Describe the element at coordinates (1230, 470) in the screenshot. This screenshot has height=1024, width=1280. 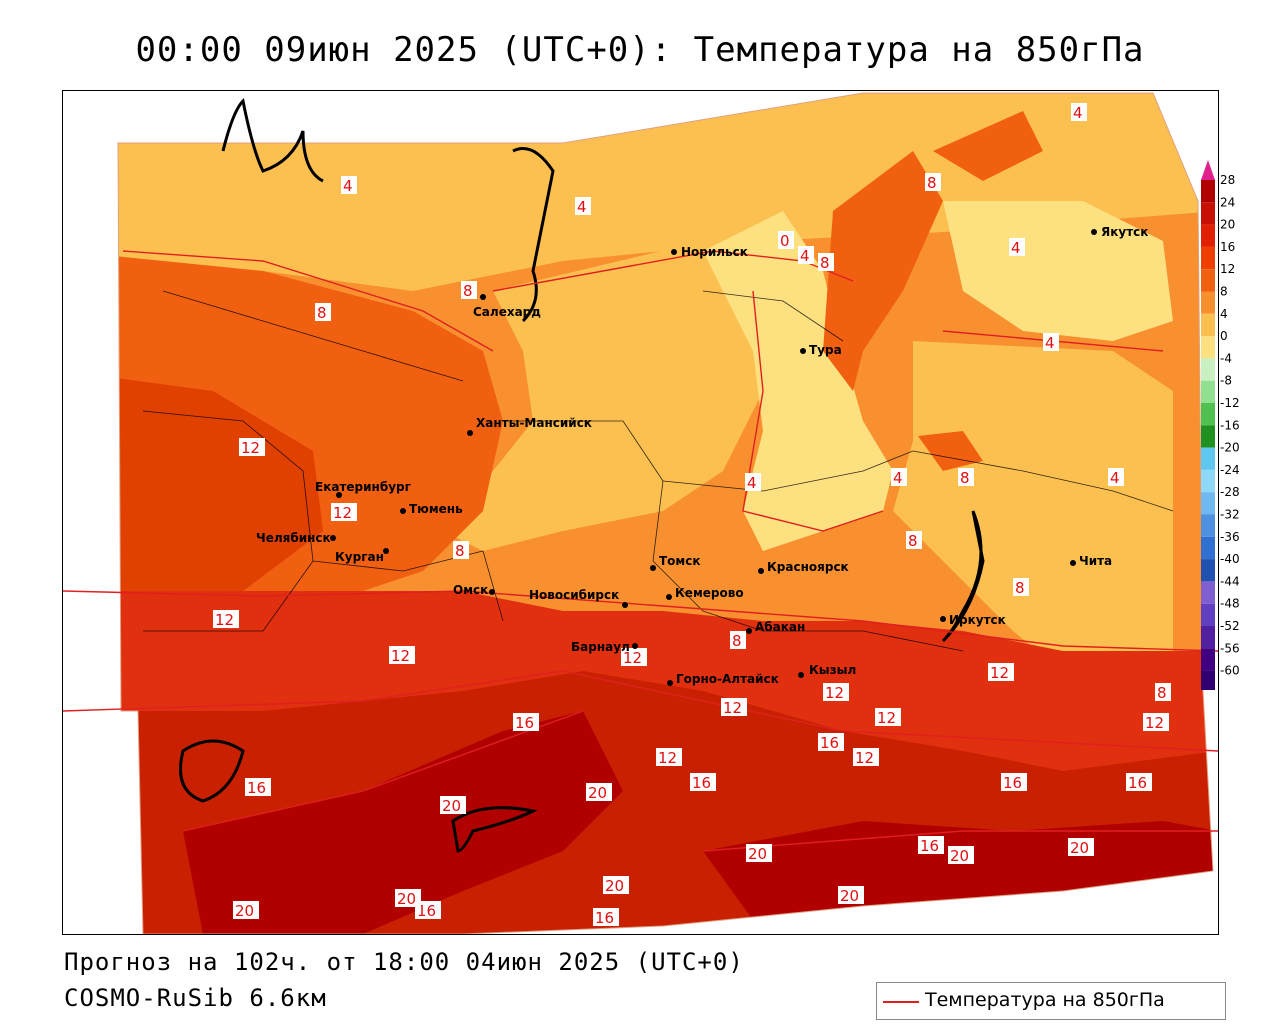
I see `colorbar-tick-label: -24` at that location.